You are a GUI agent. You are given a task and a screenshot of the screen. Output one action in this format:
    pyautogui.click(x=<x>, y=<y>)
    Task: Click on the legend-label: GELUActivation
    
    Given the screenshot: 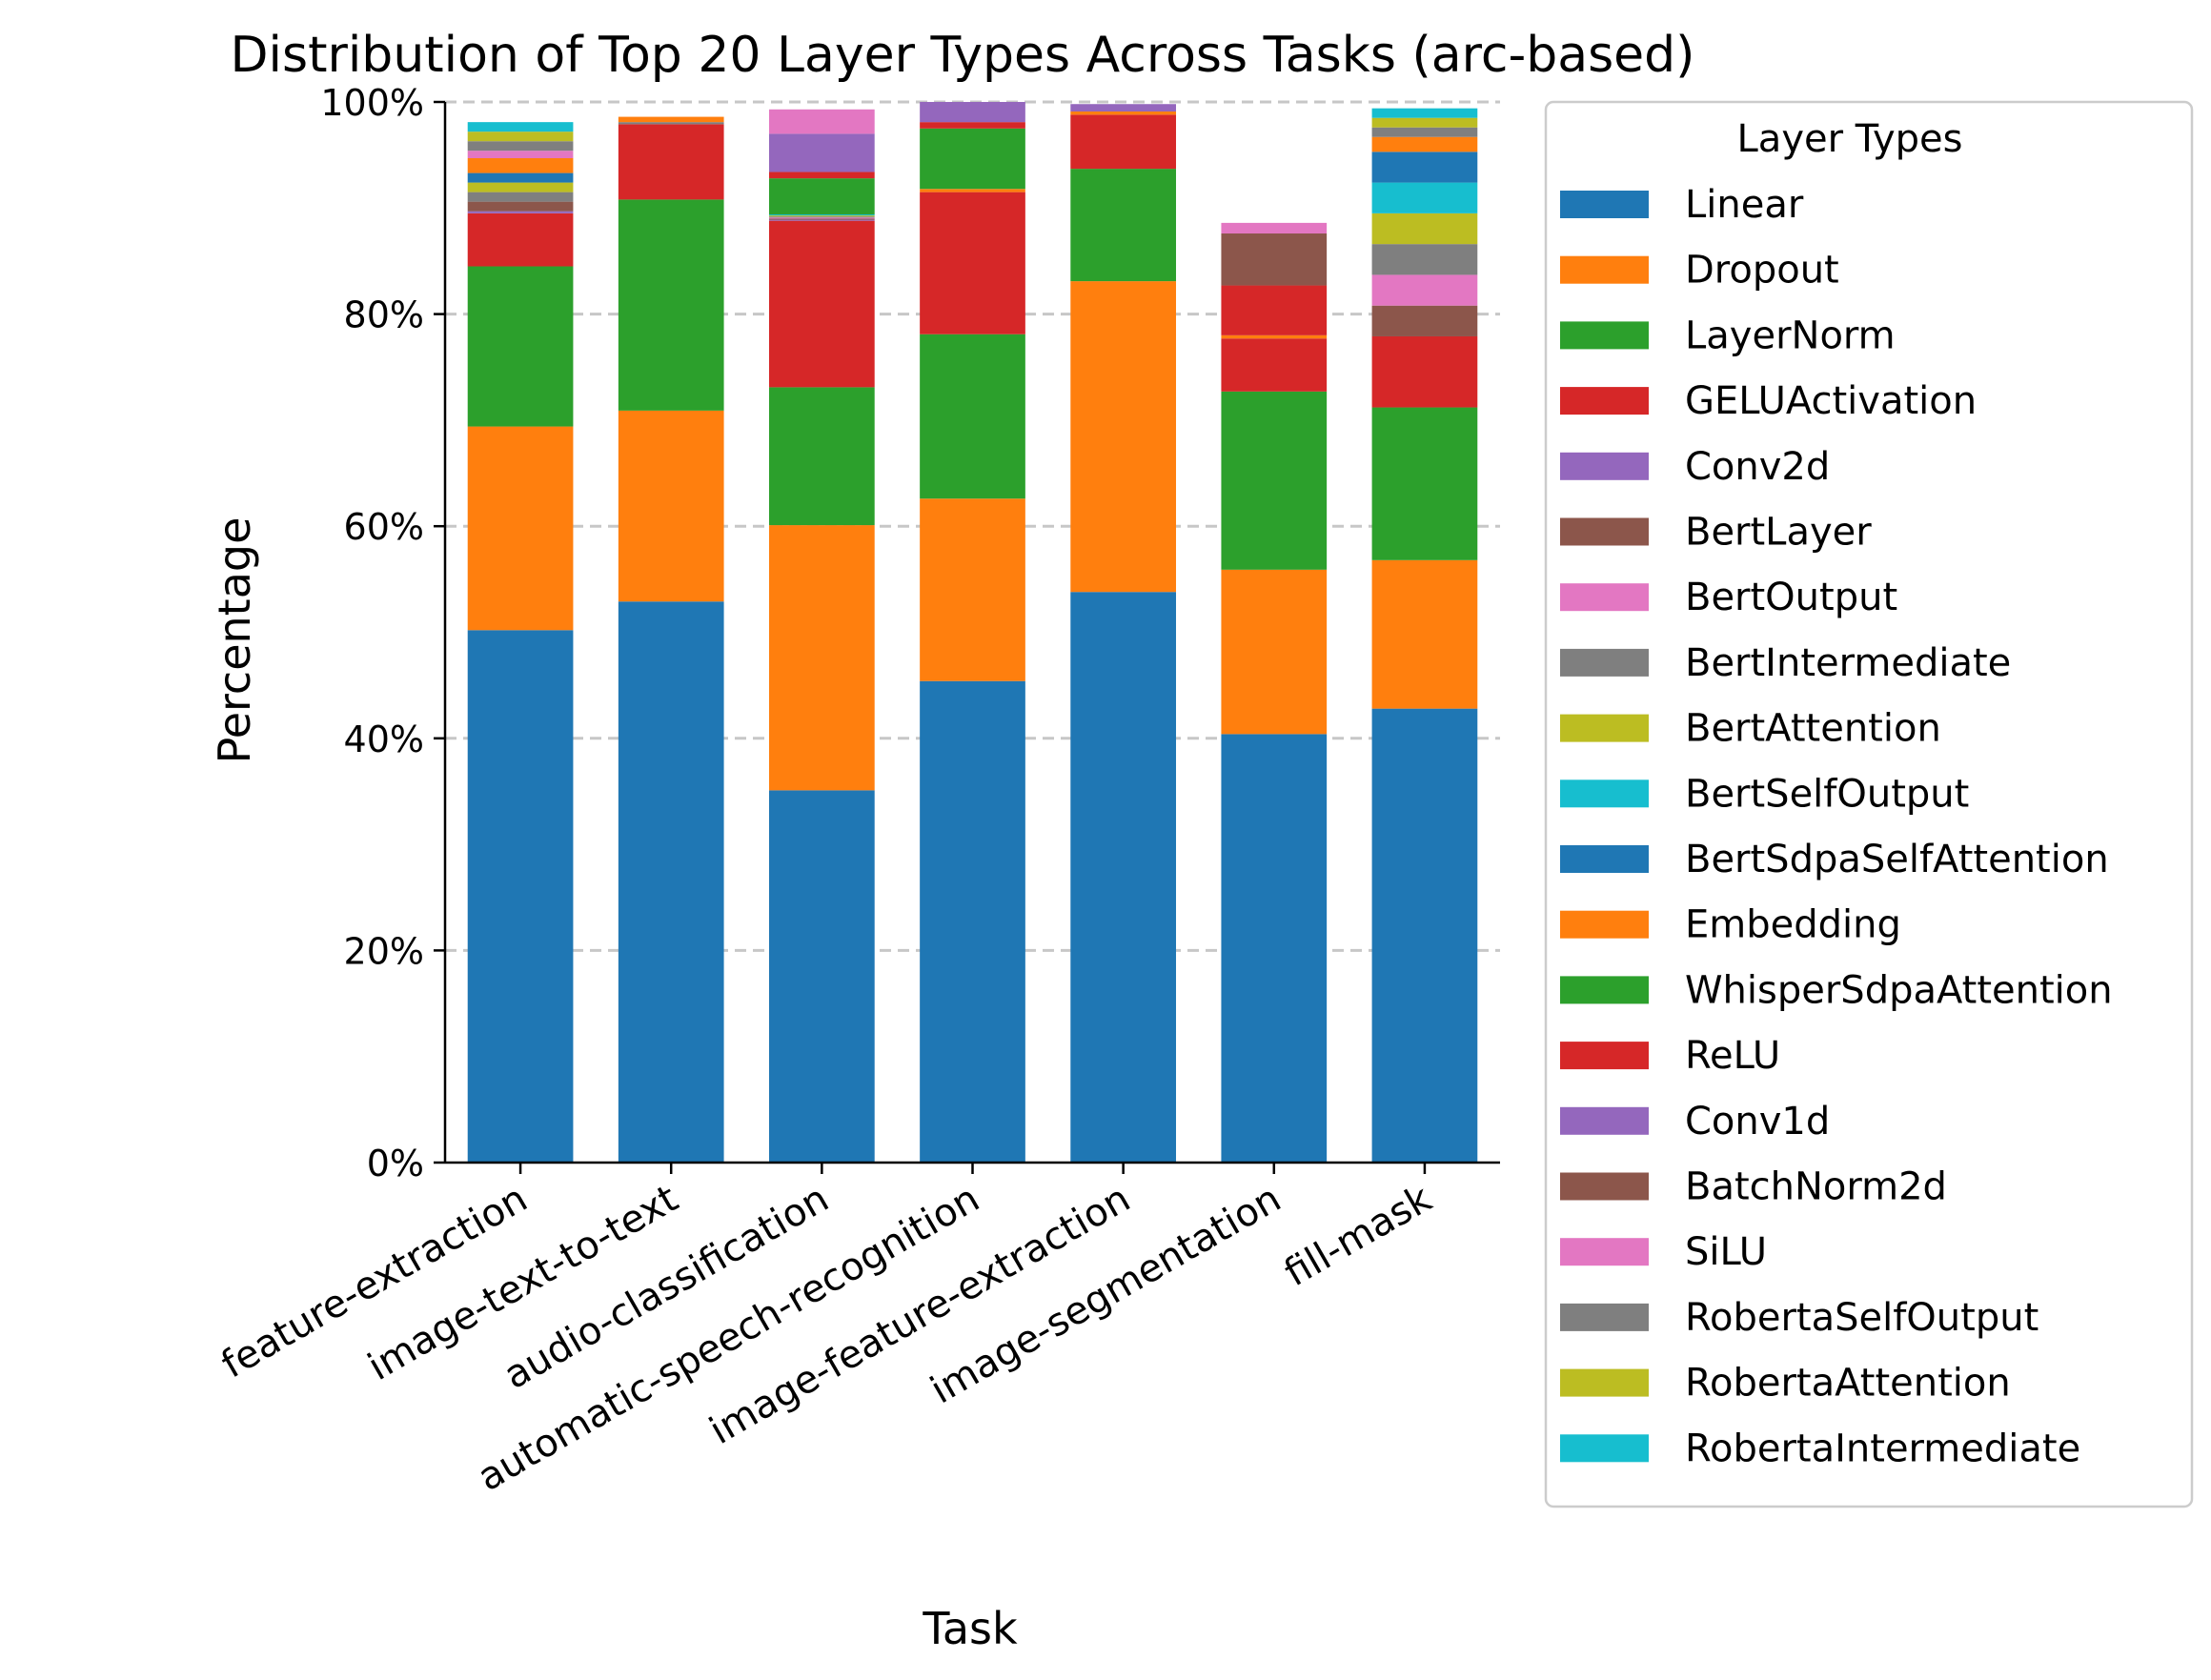 What is the action you would take?
    pyautogui.click(x=1831, y=401)
    